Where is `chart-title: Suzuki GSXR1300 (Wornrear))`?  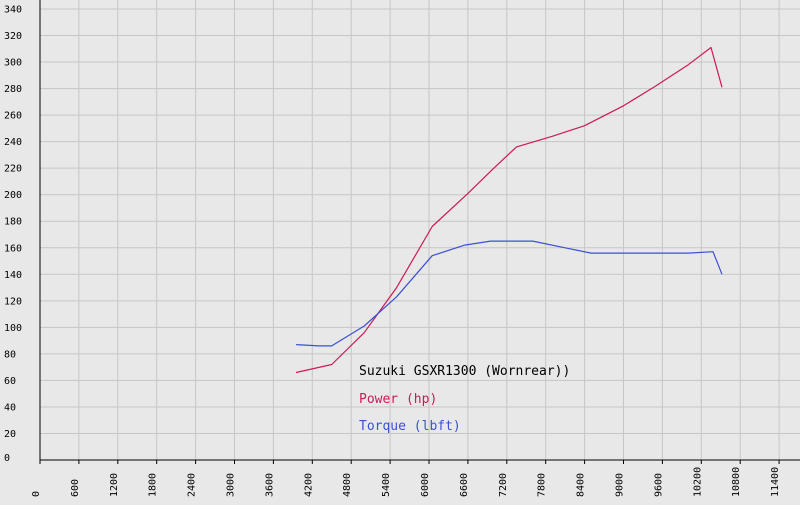 chart-title: Suzuki GSXR1300 (Wornrear)) is located at coordinates (464, 371).